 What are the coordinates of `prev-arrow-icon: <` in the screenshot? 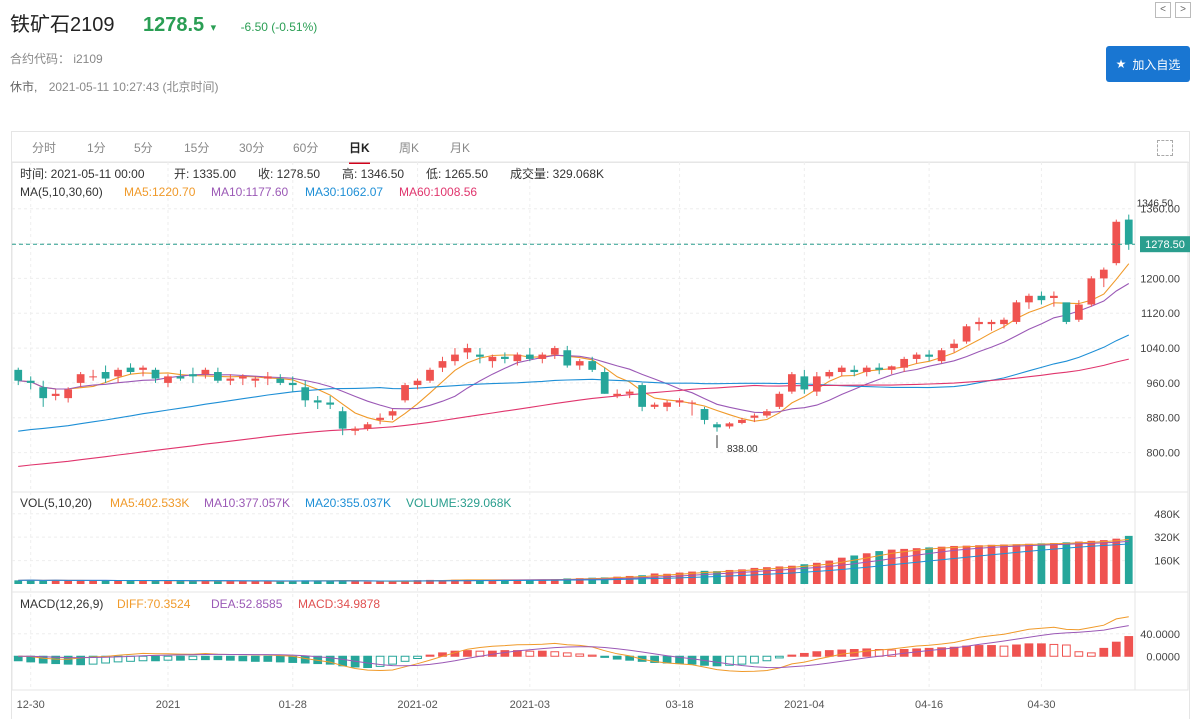 It's located at (1163, 10).